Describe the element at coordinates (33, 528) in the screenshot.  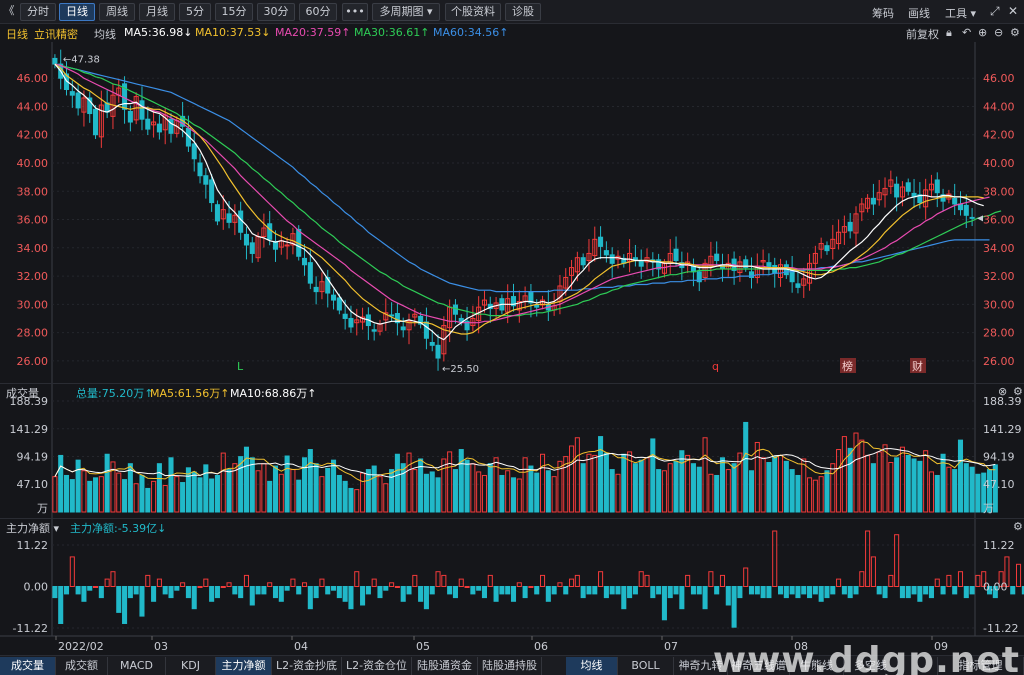
I see `capital-title: 主力净额 ▾` at that location.